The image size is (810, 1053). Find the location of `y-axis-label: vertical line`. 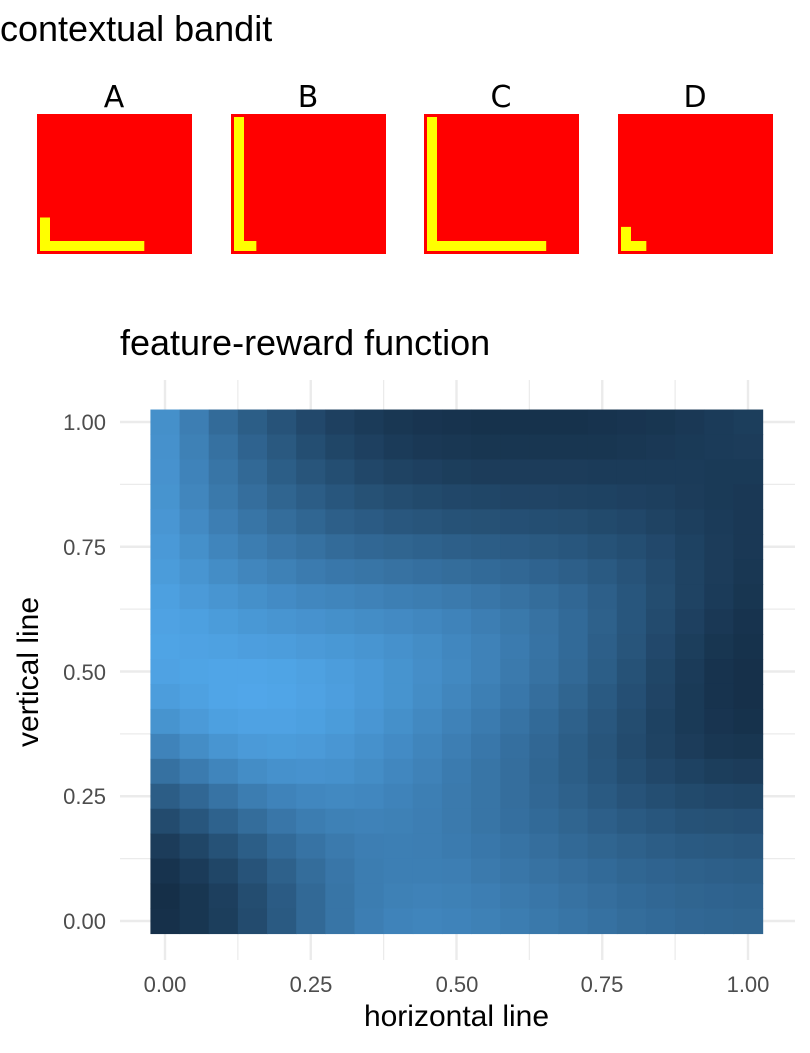

y-axis-label: vertical line is located at coordinates (28, 672).